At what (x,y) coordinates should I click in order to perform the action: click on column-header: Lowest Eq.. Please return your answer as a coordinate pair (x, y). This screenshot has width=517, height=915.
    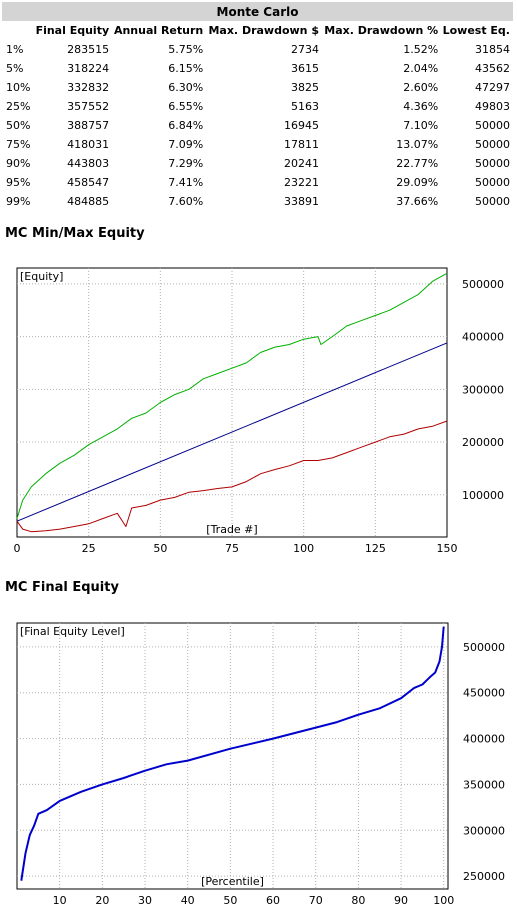
    Looking at the image, I should click on (476, 30).